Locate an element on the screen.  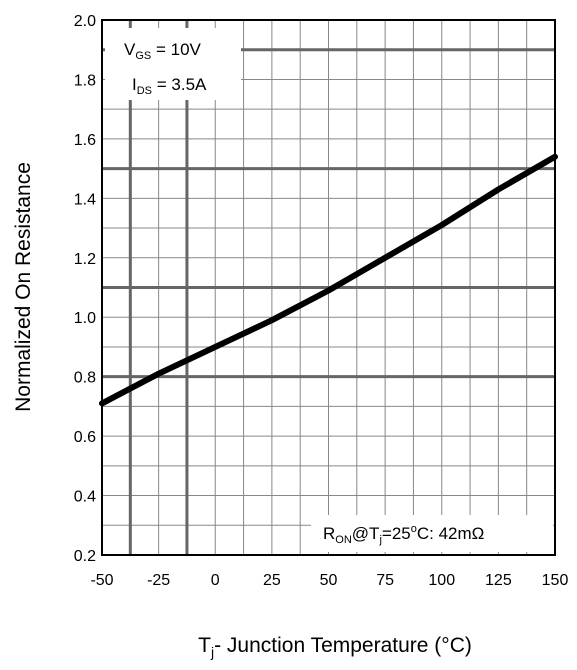
vgs-annotation: VGS = 10V is located at coordinates (163, 51).